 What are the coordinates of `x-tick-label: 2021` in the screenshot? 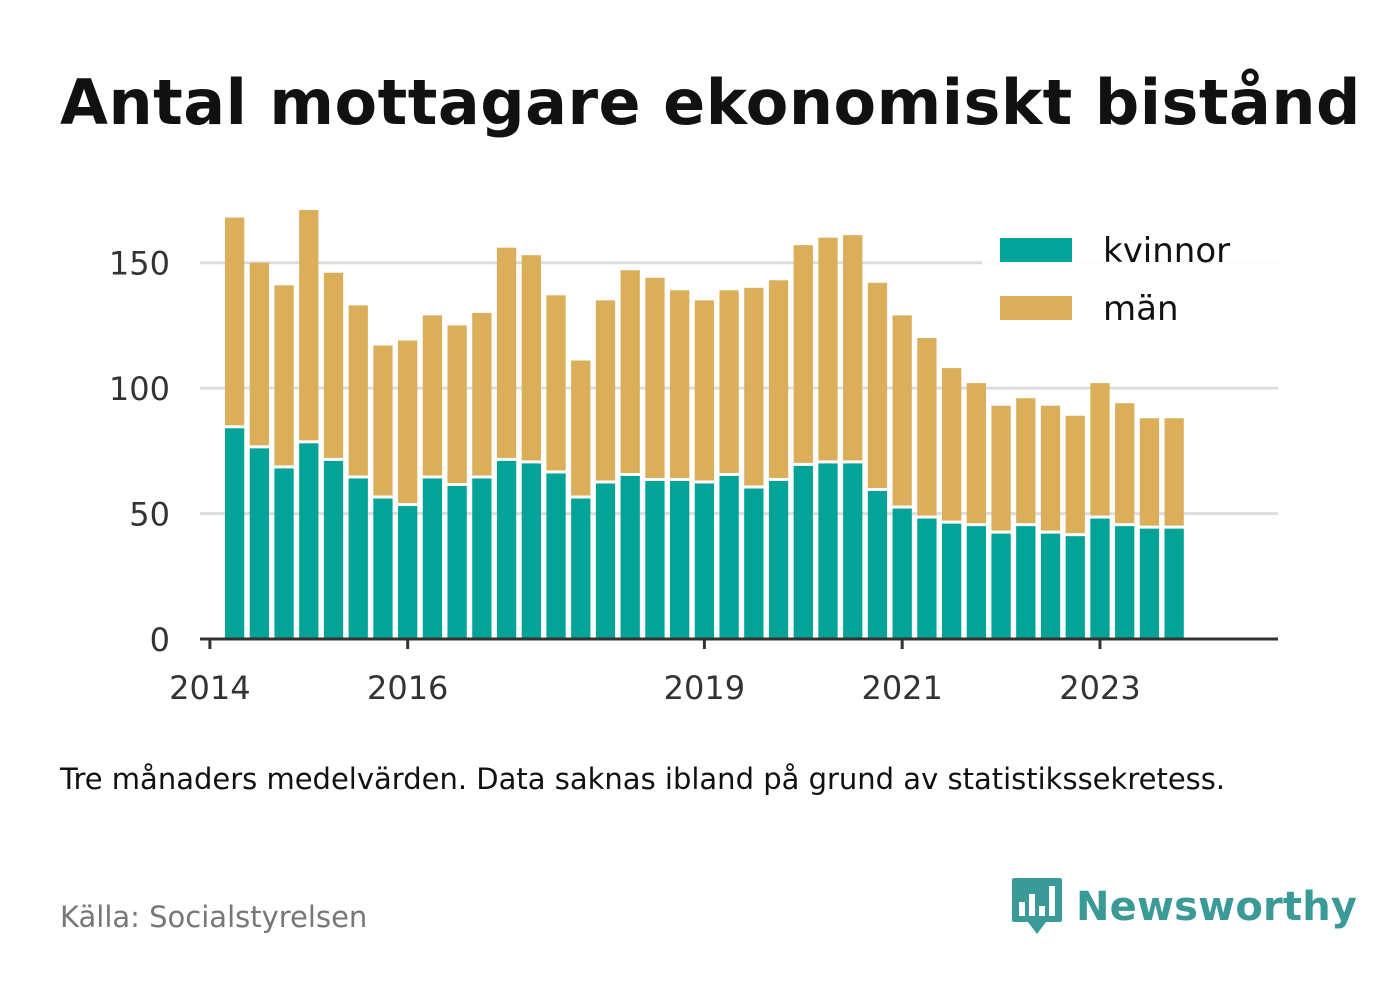 It's located at (901, 688).